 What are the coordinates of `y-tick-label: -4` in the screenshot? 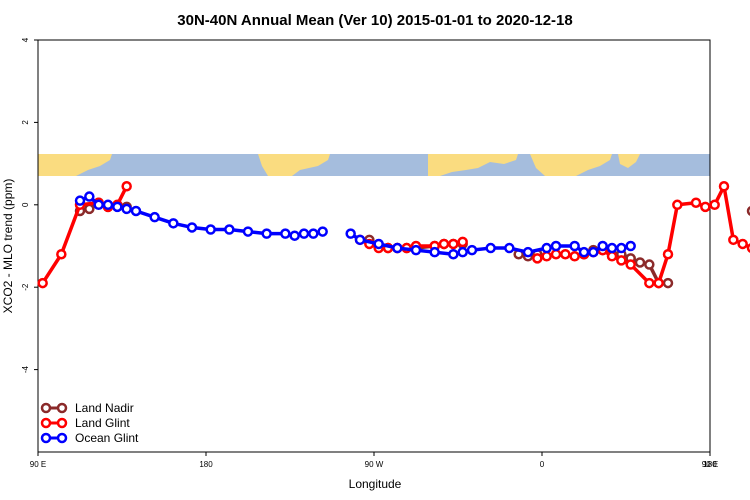 It's located at (25, 369).